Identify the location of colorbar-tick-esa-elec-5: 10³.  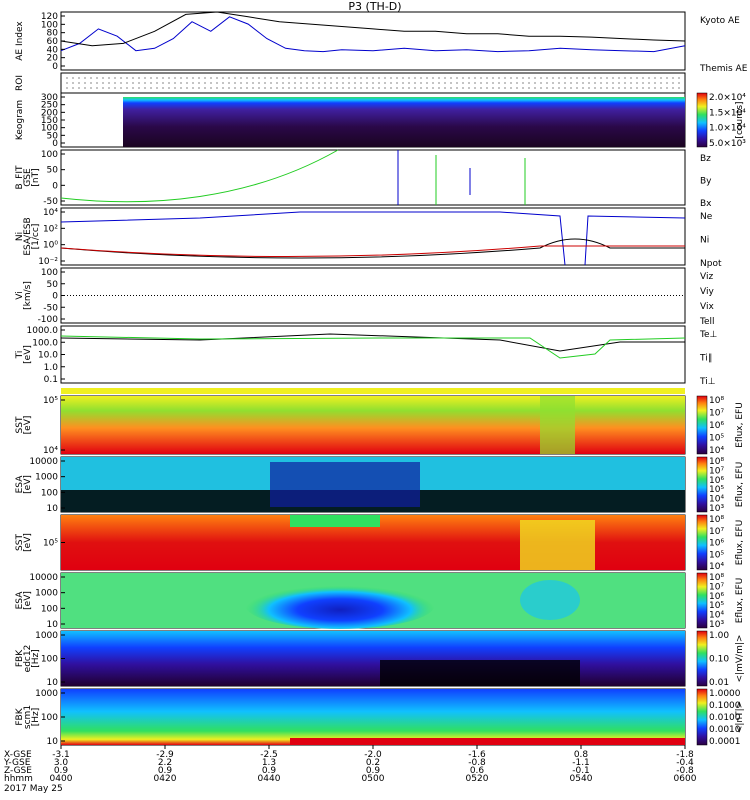
(716, 509).